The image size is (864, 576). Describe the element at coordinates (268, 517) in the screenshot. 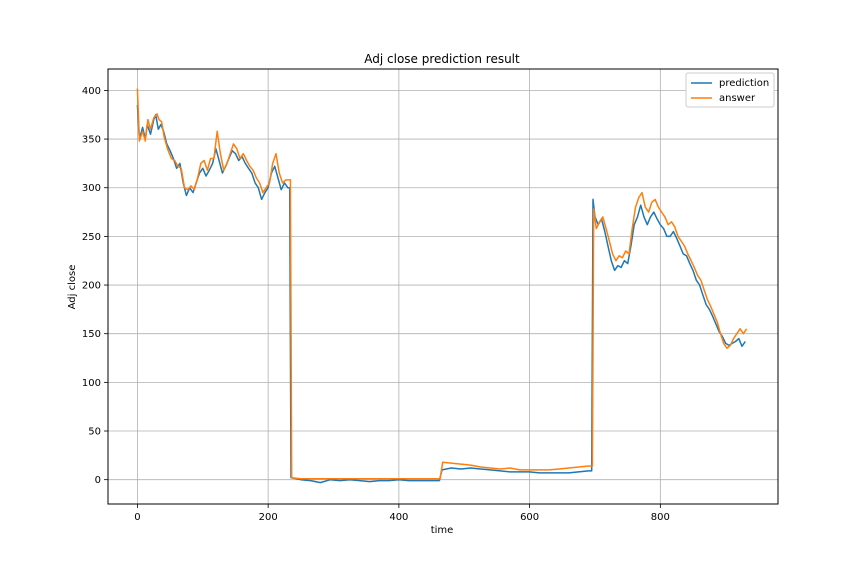

I see `x-tick-label: 200` at that location.